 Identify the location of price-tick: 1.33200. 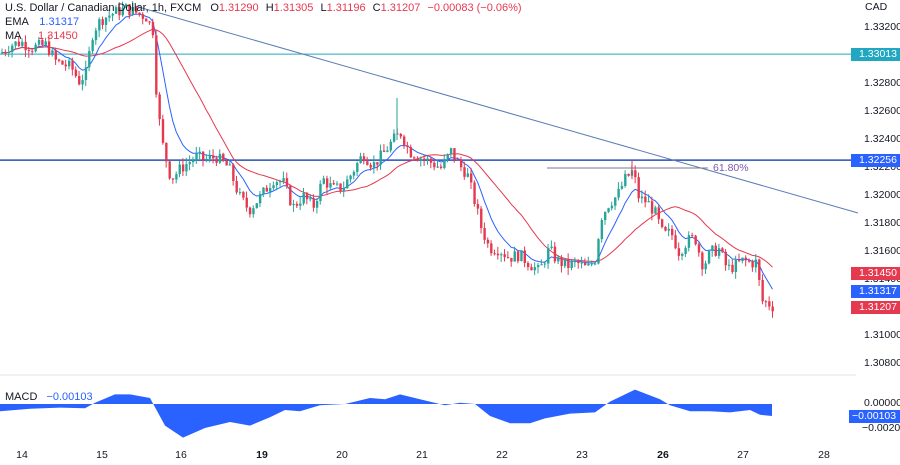
(882, 27).